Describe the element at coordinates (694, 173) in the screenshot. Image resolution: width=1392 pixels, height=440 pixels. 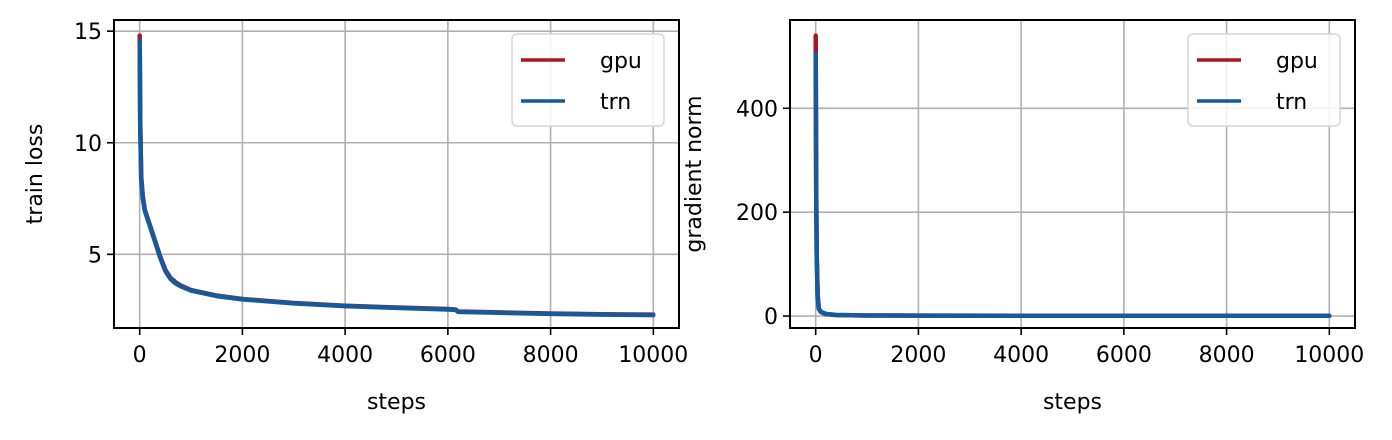
I see `y-axis-label: gradient norm` at that location.